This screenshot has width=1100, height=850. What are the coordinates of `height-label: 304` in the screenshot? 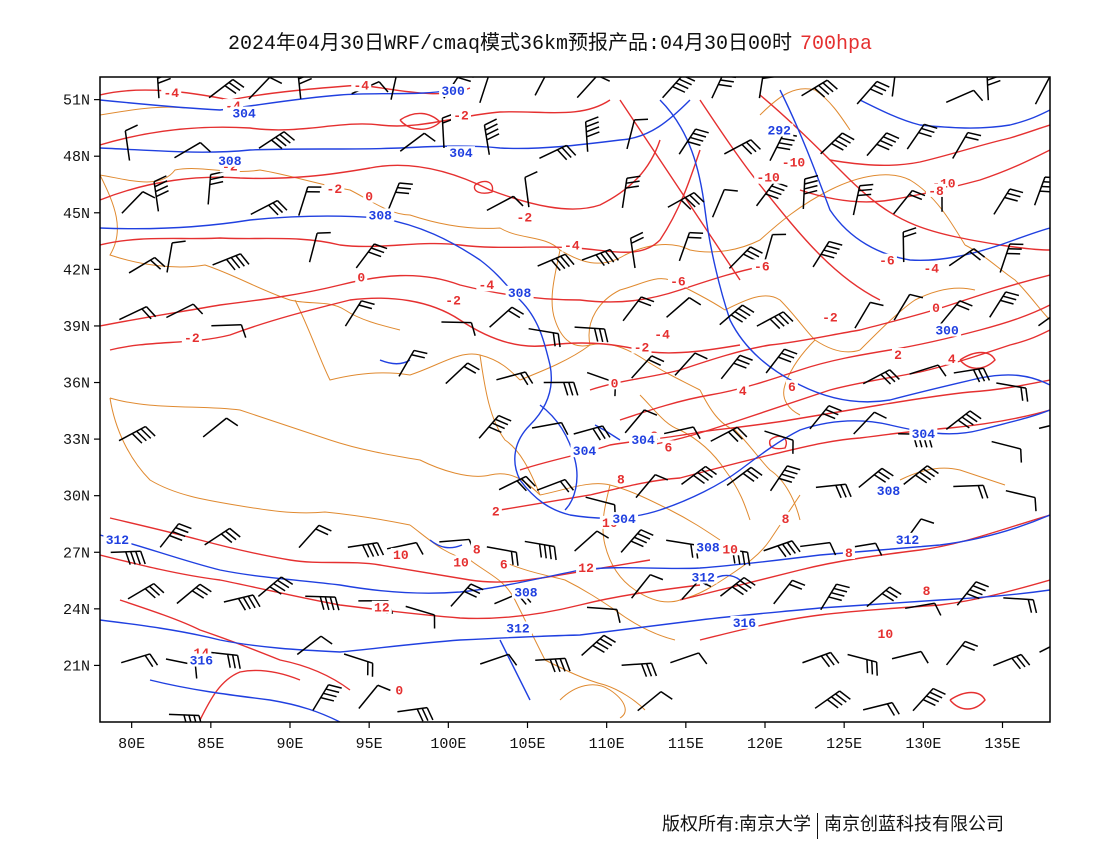 It's located at (461, 153).